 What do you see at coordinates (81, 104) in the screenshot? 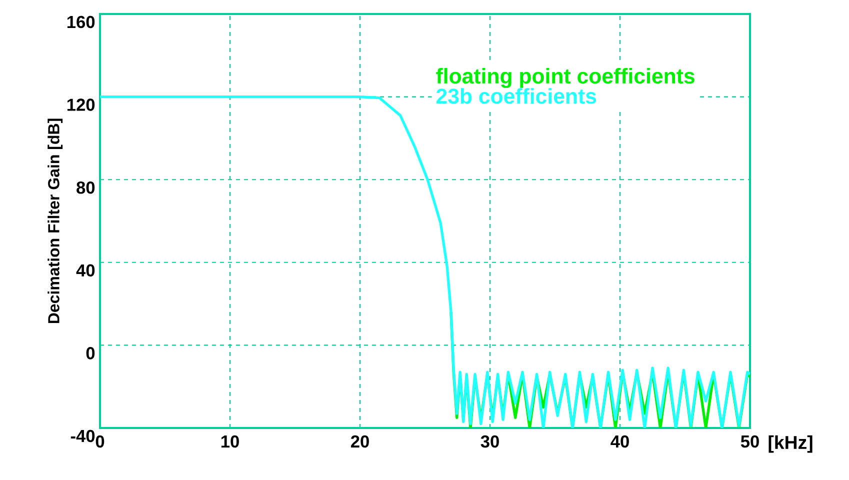
I see `y-tick-label: 120` at bounding box center [81, 104].